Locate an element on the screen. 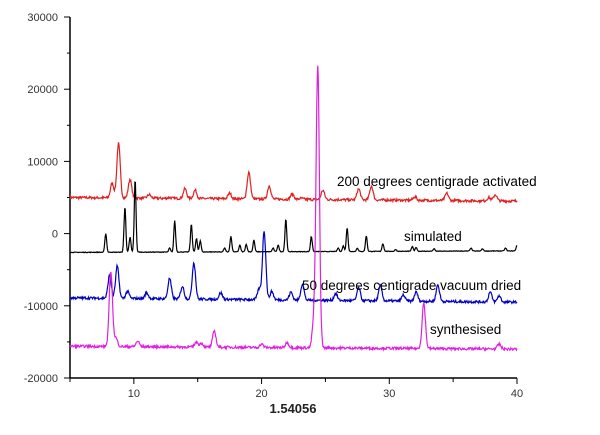  y-tick-label: 20000 is located at coordinates (42, 90).